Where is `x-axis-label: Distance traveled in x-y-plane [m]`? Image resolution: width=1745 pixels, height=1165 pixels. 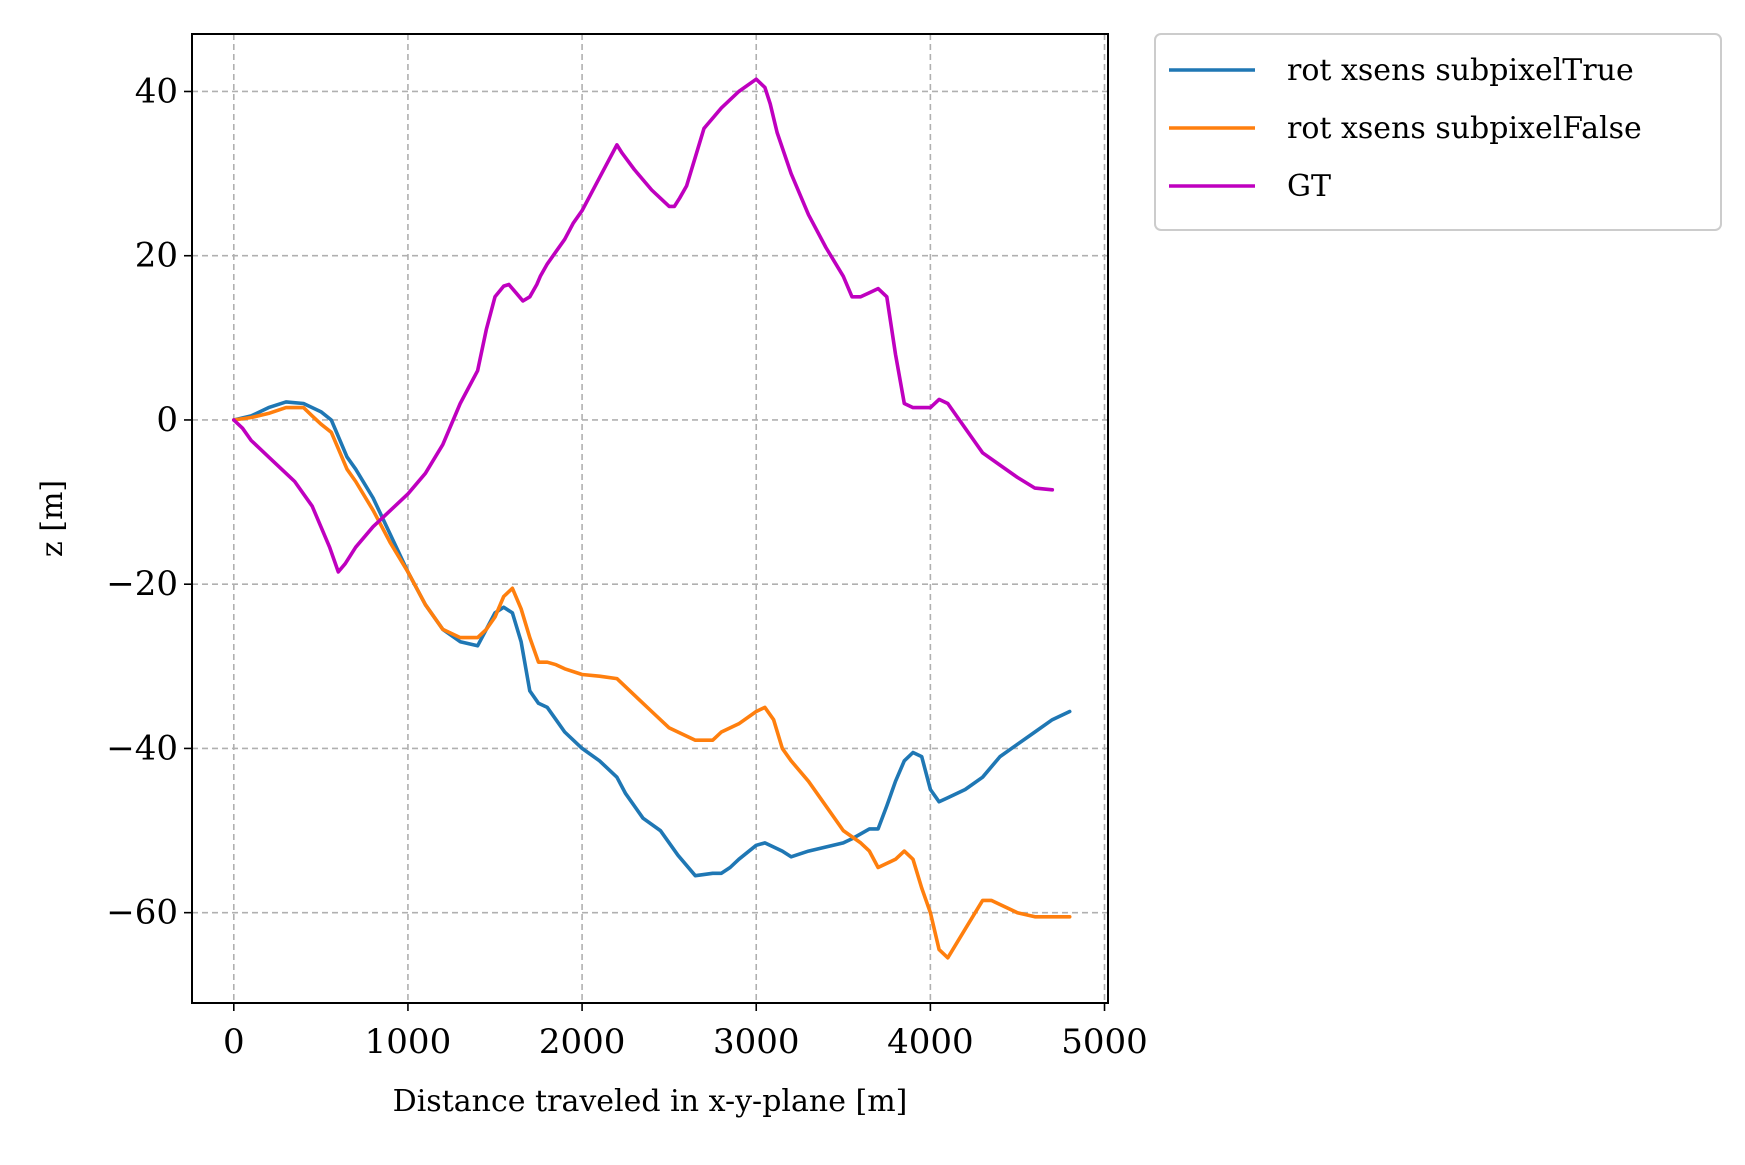 x-axis-label: Distance traveled in x-y-plane [m] is located at coordinates (650, 1101).